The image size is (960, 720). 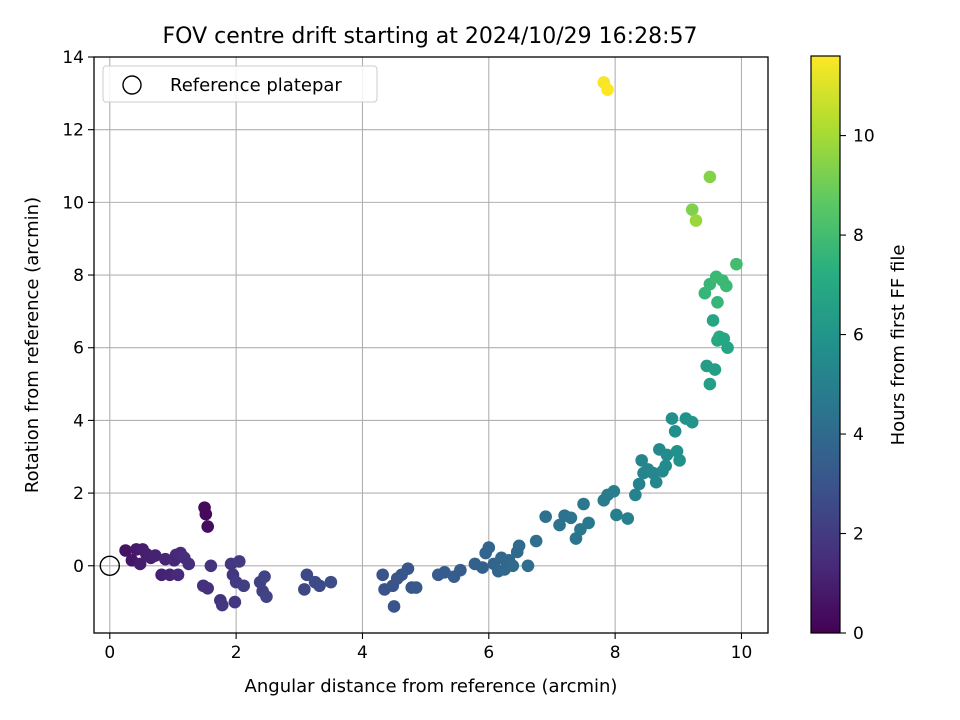 I want to click on y-tick-label: 8, so click(x=78, y=276).